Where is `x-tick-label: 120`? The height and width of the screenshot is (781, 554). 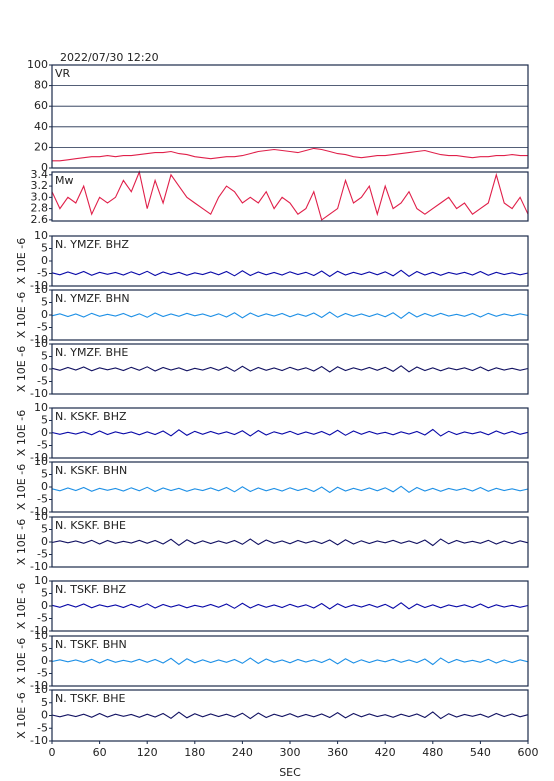
x-tick-label: 120 is located at coordinates (147, 752).